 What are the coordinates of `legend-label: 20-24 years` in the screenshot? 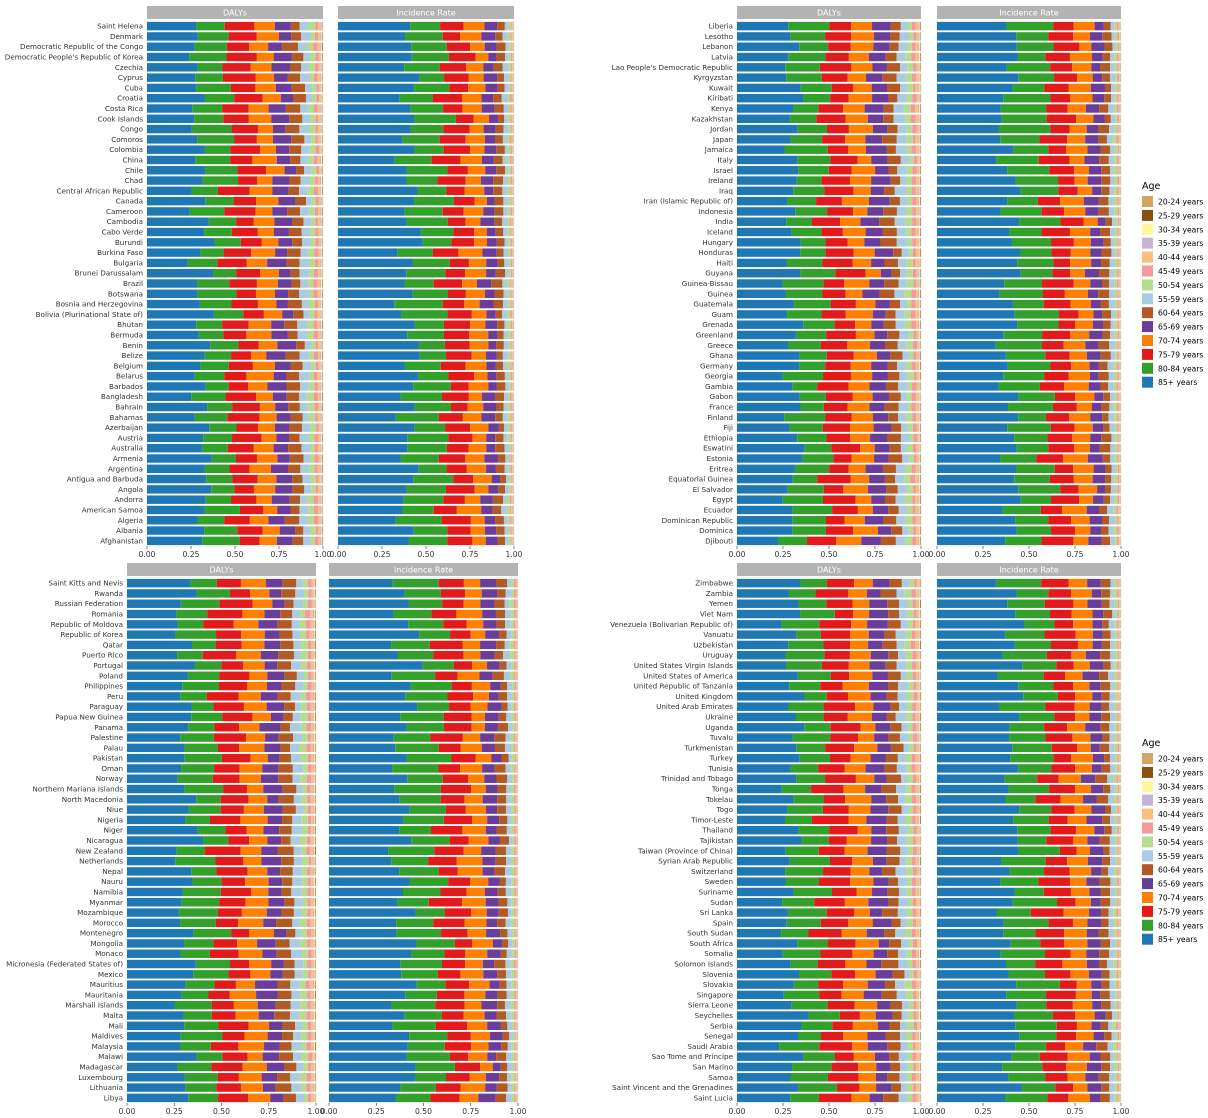 It's located at (1180, 202).